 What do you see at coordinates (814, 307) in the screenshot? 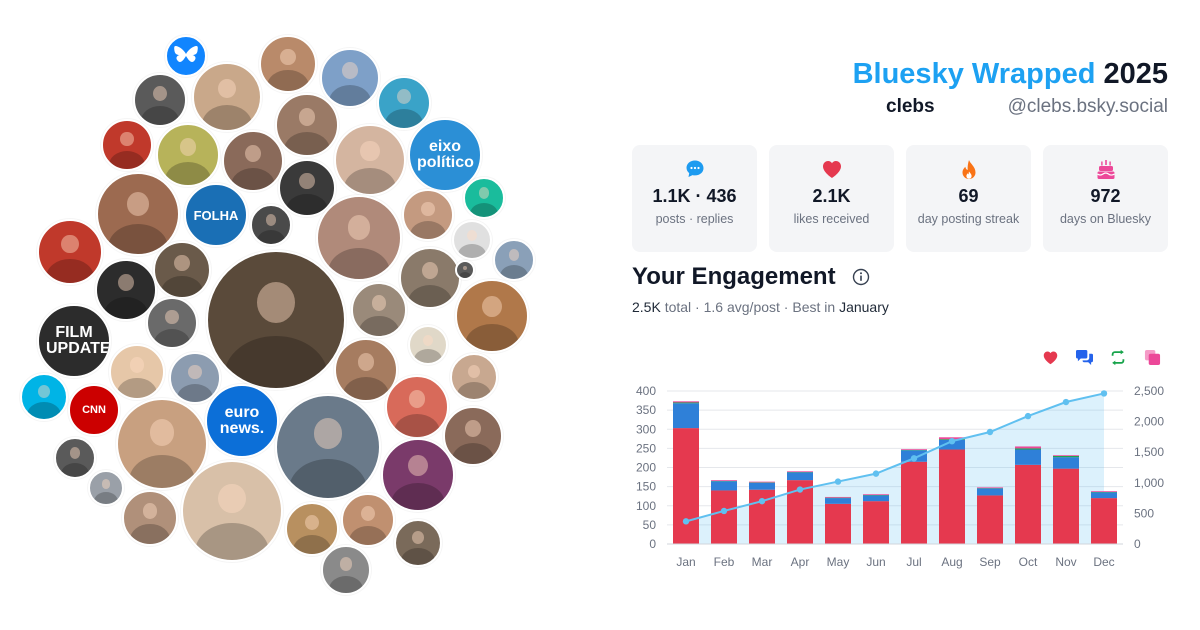
I see `engagement-best-prefix: Best in` at bounding box center [814, 307].